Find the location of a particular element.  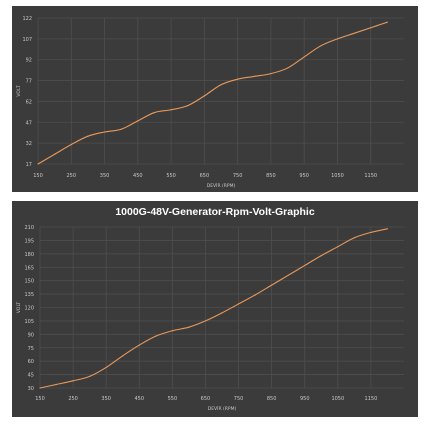

y-tick-label: 180 is located at coordinates (29, 255).